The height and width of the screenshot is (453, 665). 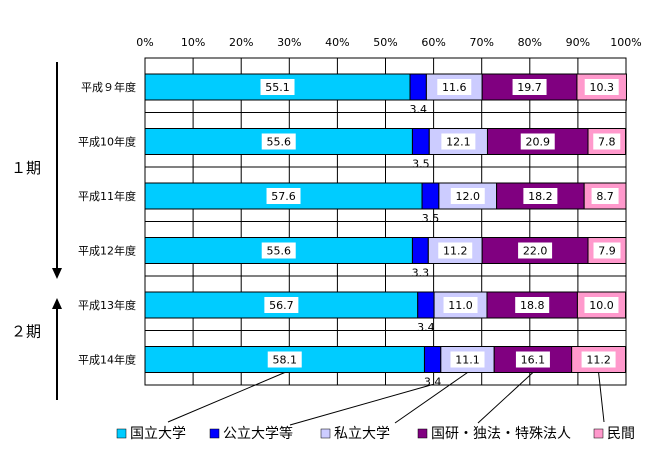 I want to click on data-label: 19.7, so click(x=529, y=87).